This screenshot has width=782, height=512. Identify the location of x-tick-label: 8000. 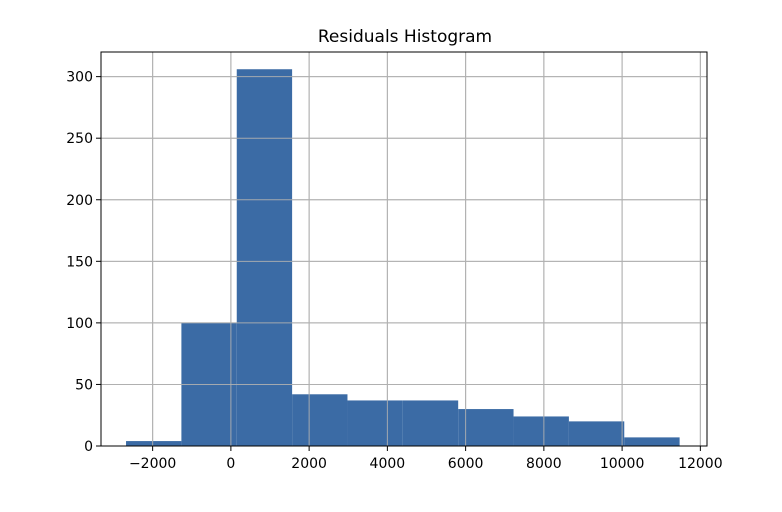
(544, 464).